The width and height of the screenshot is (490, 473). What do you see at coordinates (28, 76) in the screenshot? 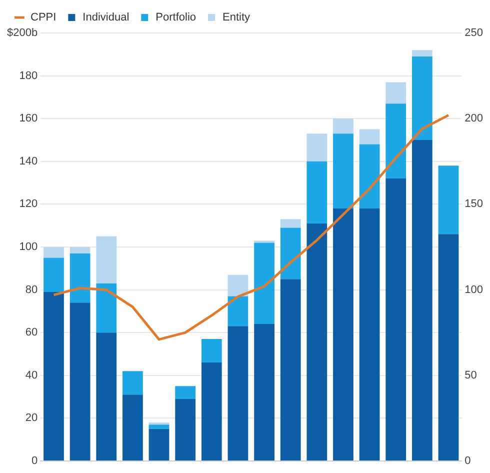
I see `y-tick-label: 180` at bounding box center [28, 76].